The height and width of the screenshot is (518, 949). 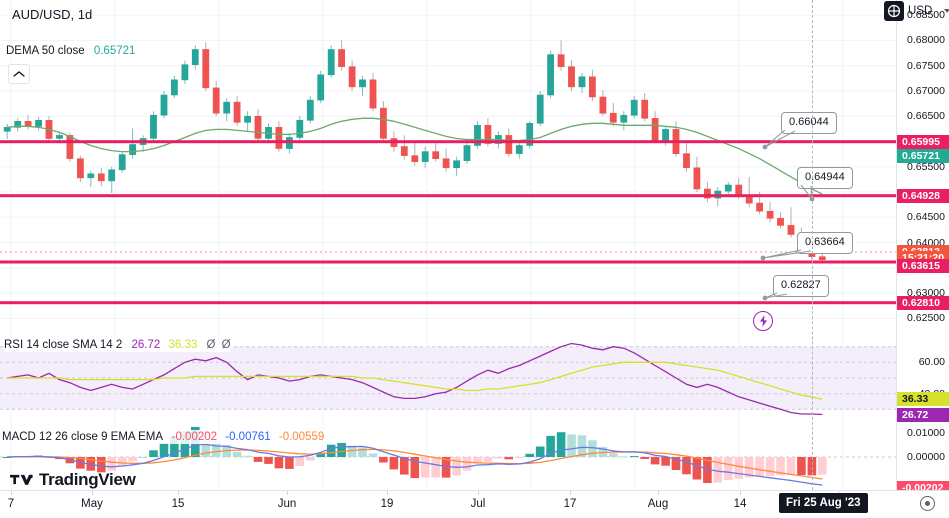 What do you see at coordinates (301, 437) in the screenshot?
I see `macd-hist-value: -0.00559` at bounding box center [301, 437].